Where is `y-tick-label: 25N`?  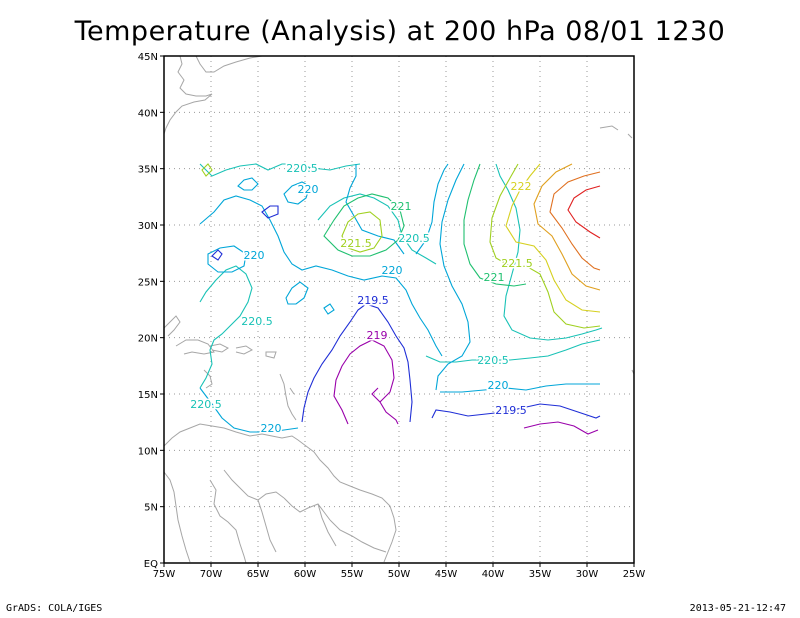
y-tick-label: 25N is located at coordinates (148, 282).